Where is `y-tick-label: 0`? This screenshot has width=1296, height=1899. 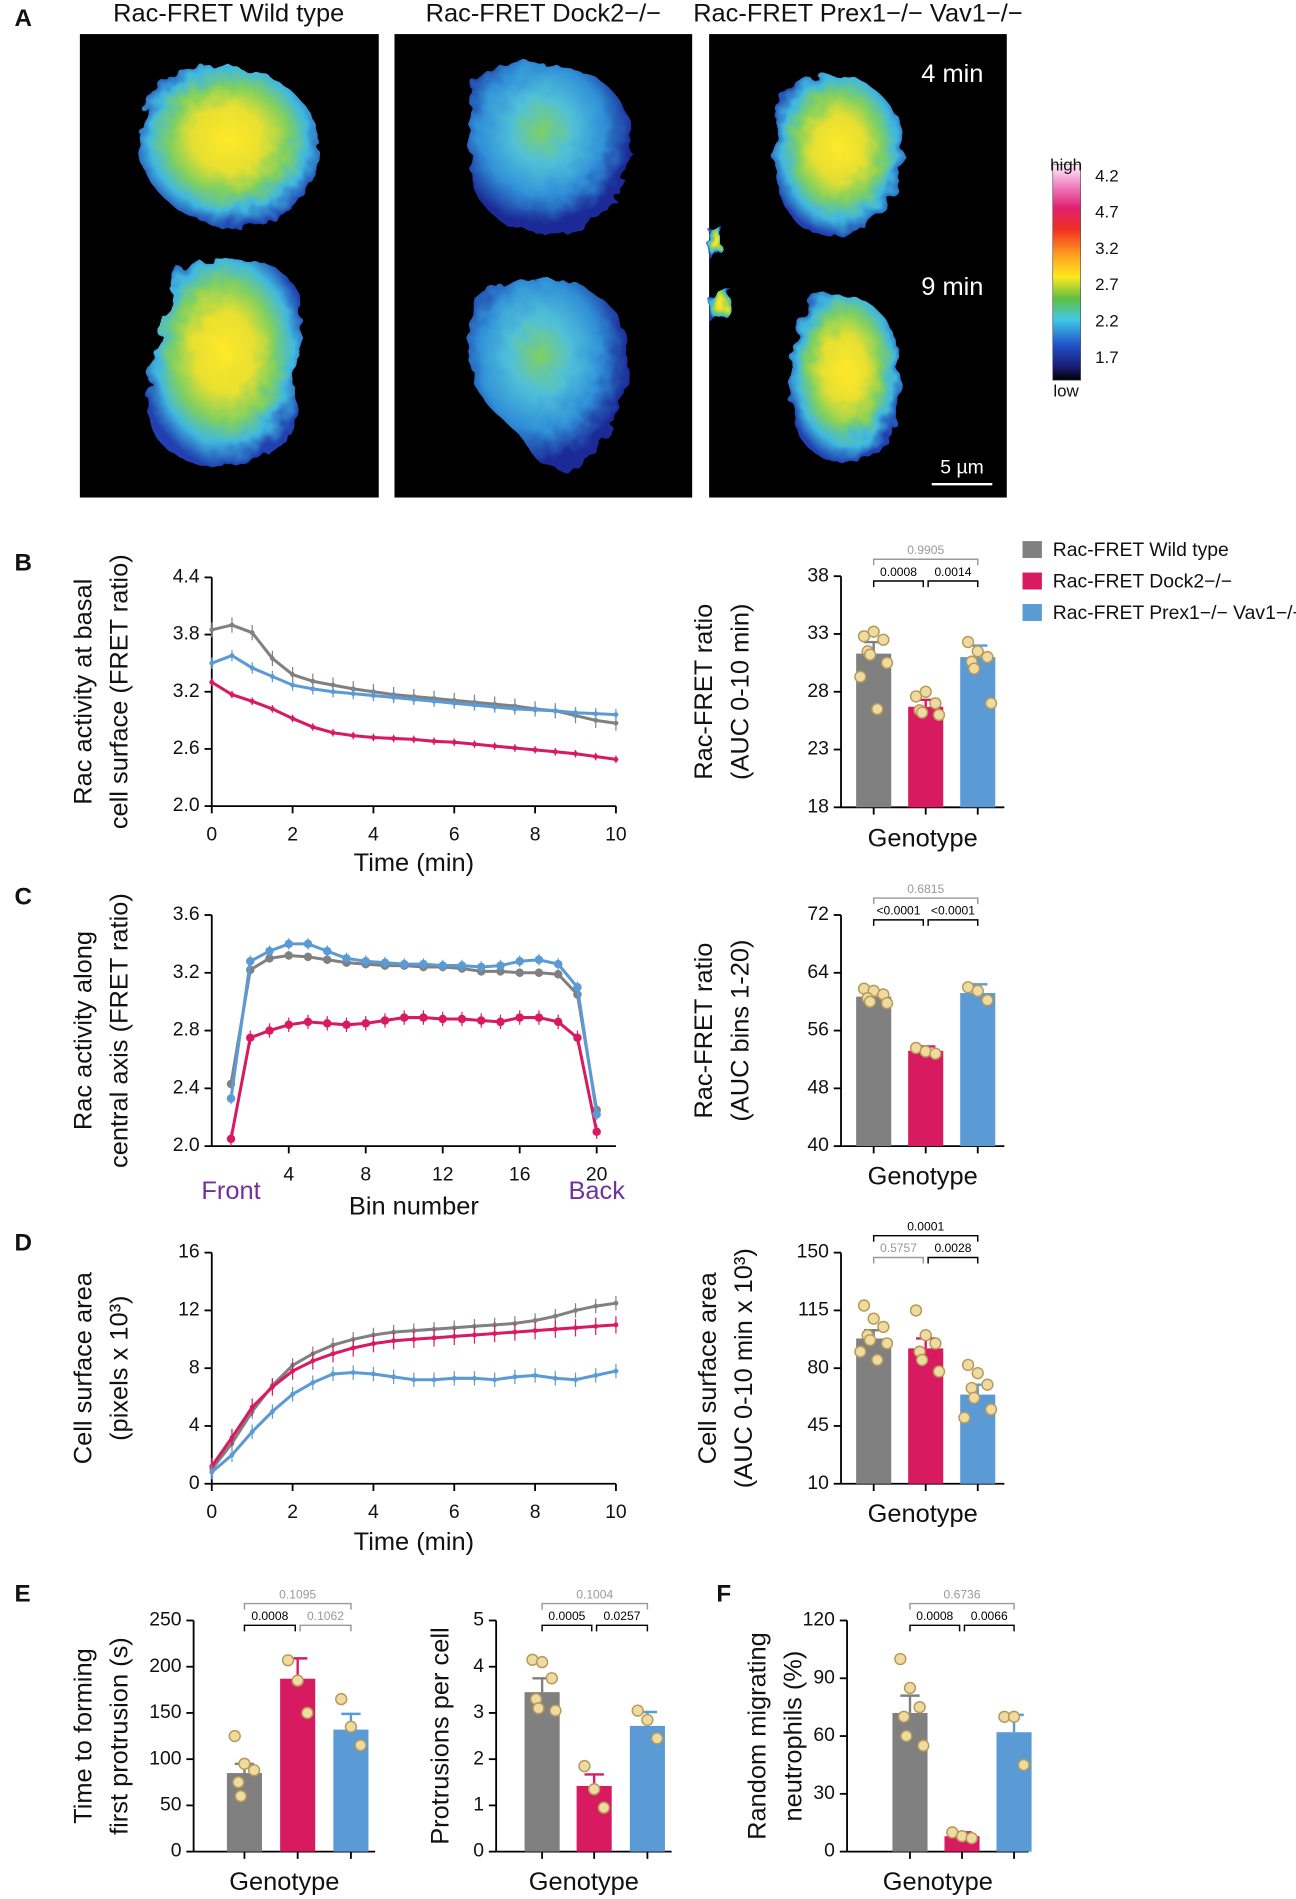 y-tick-label: 0 is located at coordinates (478, 1851).